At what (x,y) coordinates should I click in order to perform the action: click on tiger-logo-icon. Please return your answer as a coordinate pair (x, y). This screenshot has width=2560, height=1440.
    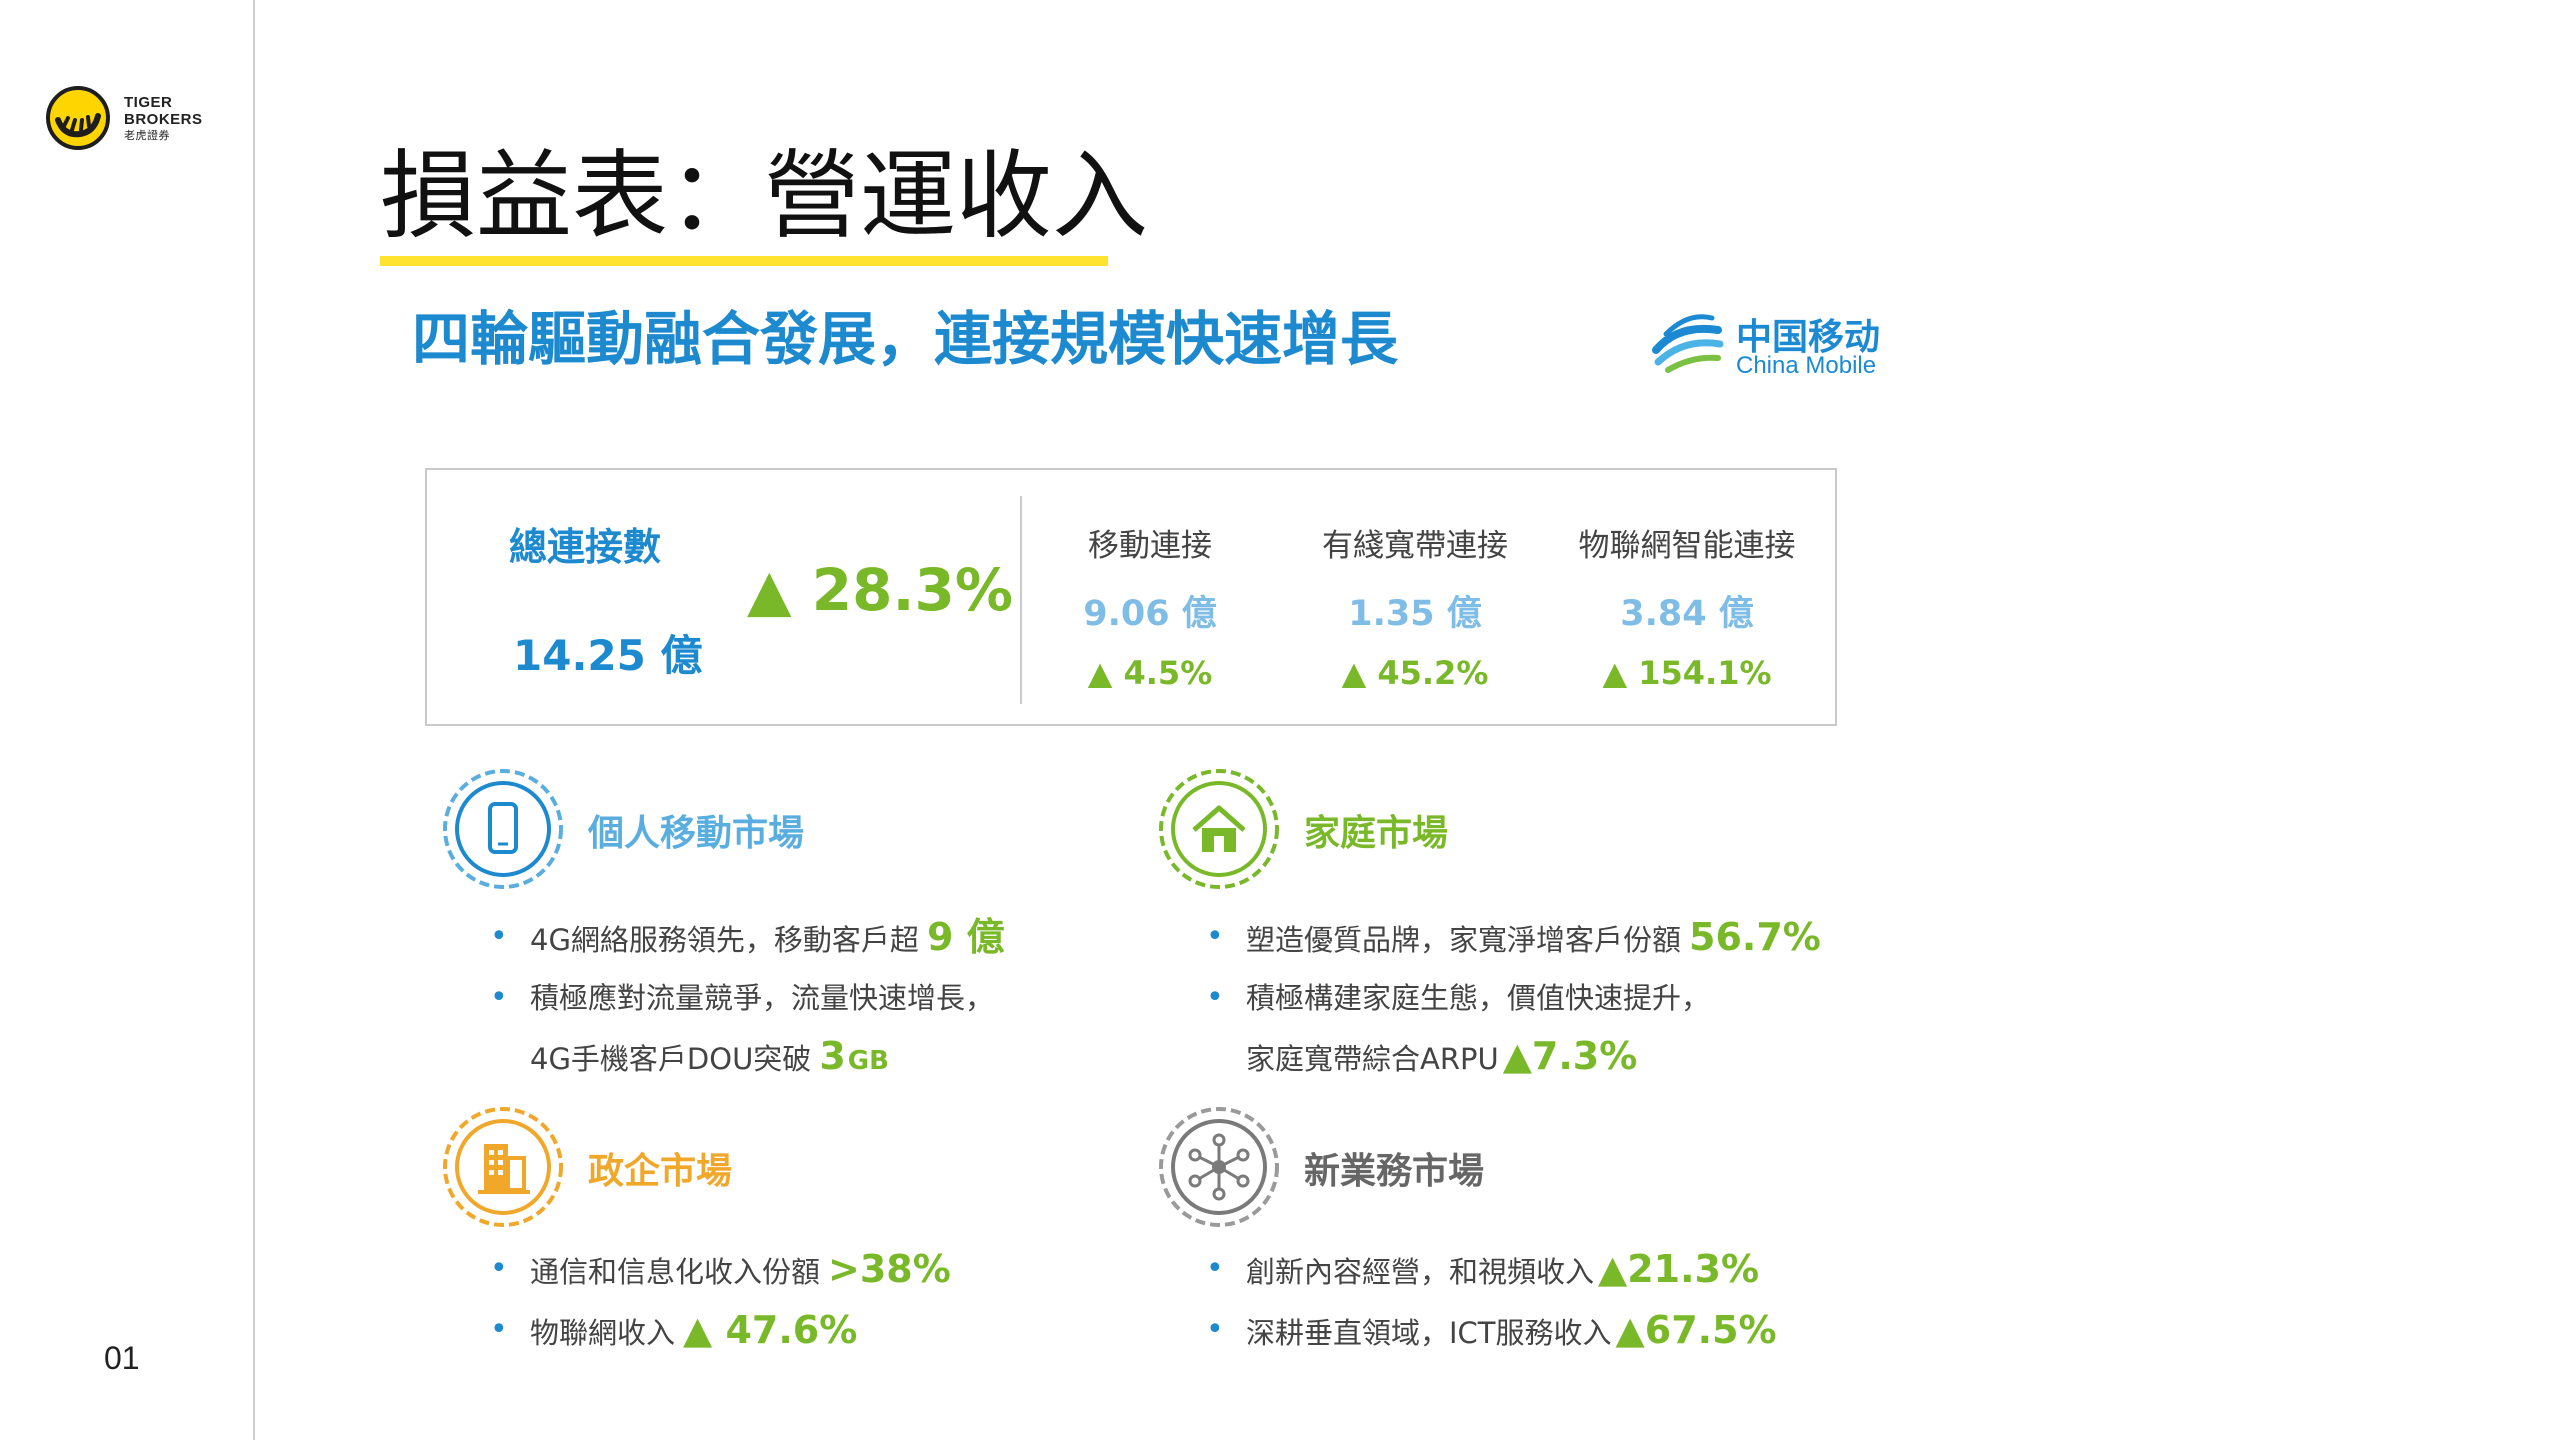
    Looking at the image, I should click on (78, 118).